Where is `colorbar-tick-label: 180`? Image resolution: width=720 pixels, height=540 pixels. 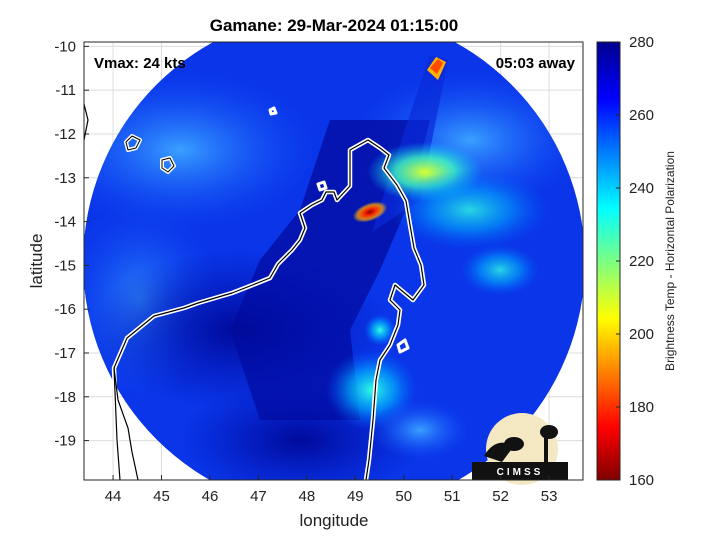 colorbar-tick-label: 180 is located at coordinates (641, 407).